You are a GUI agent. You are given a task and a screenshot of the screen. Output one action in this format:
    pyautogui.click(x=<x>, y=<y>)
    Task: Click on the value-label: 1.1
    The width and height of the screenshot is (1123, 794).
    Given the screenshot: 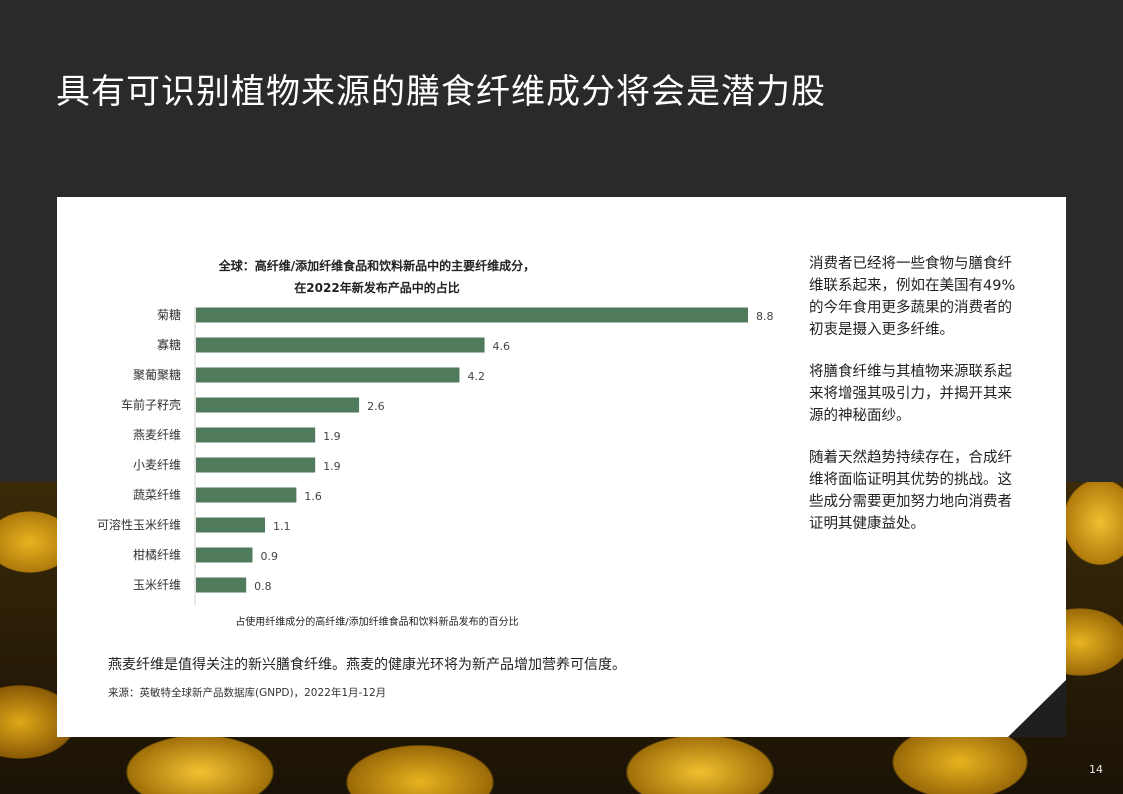 What is the action you would take?
    pyautogui.click(x=282, y=526)
    